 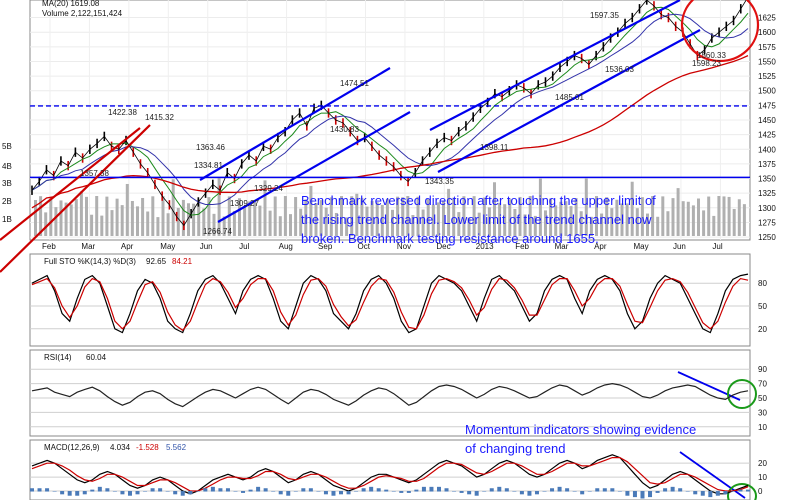 I want to click on macd-signal: -1.528, so click(x=147, y=447).